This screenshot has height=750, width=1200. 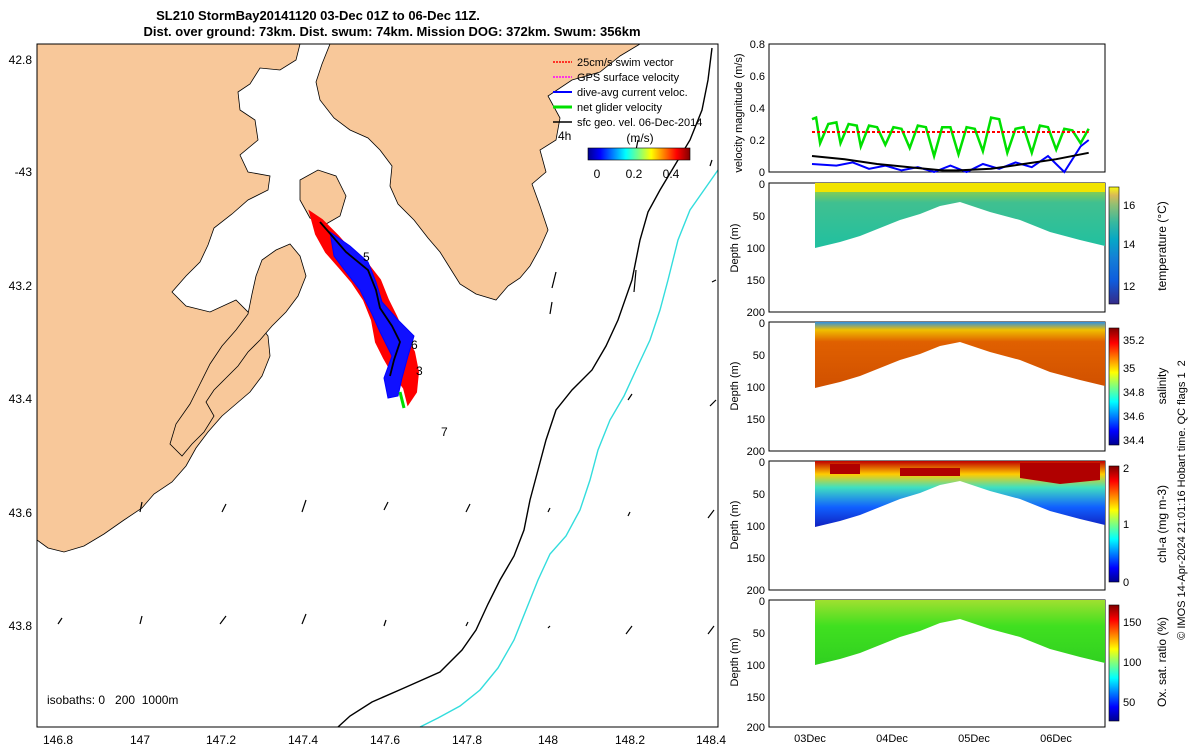 What do you see at coordinates (634, 174) in the screenshot?
I see `colorbar-tick-02: 0.2` at bounding box center [634, 174].